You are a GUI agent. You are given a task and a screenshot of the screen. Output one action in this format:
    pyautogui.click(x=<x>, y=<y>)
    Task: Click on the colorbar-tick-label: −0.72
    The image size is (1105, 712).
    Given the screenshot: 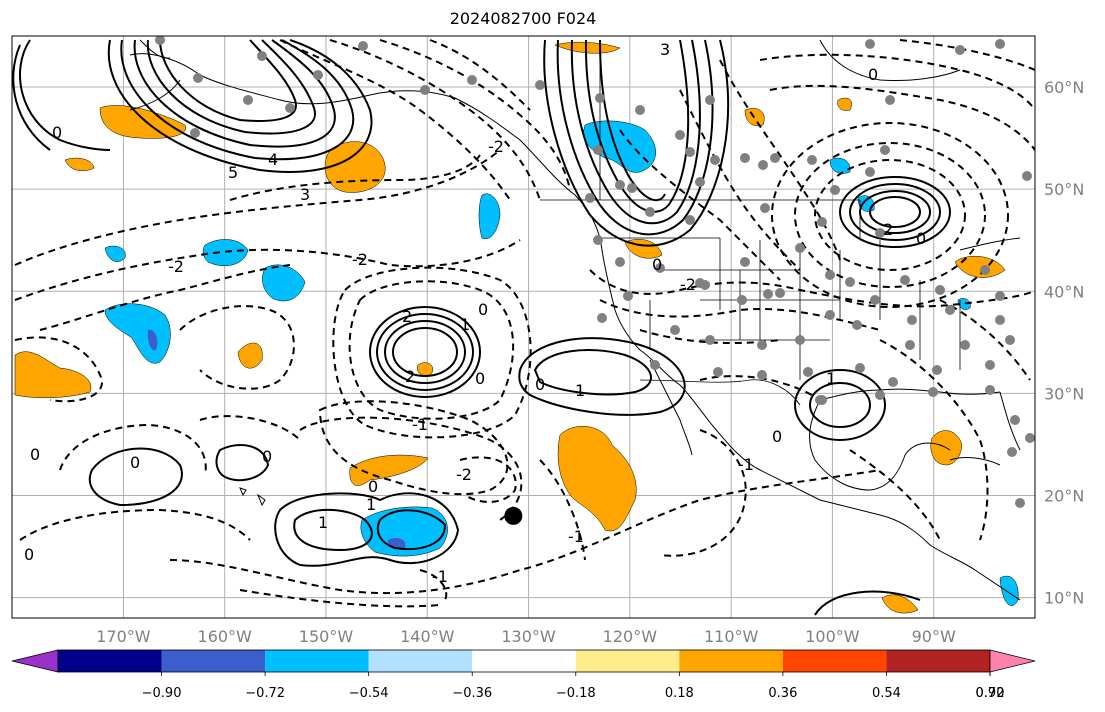 What is the action you would take?
    pyautogui.click(x=265, y=693)
    